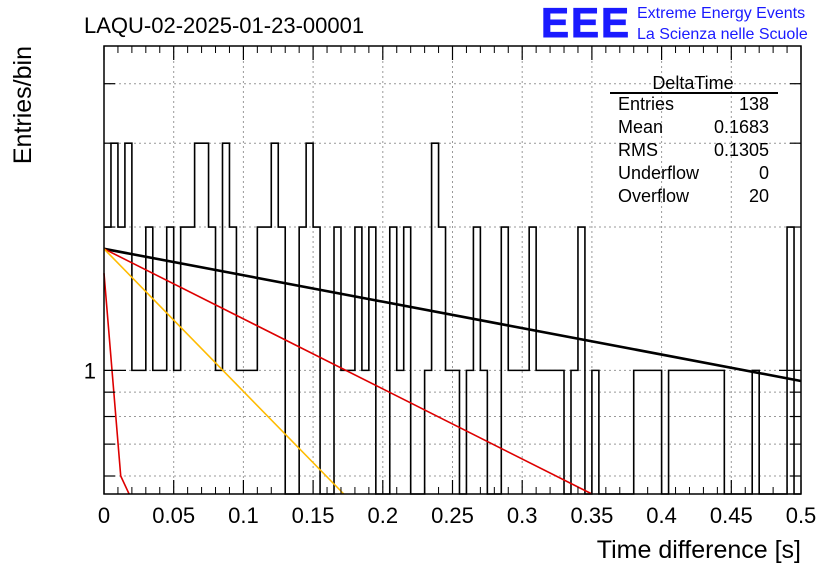  Describe the element at coordinates (659, 173) in the screenshot. I see `stats-label-underflow: Underflow` at that location.